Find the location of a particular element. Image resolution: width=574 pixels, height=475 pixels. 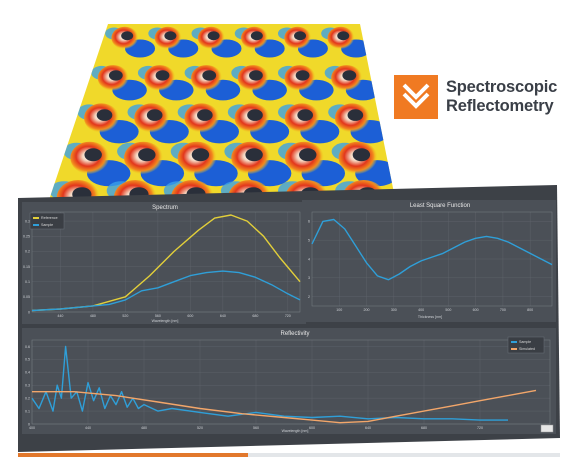

y-tick-label: 6 is located at coordinates (309, 222).